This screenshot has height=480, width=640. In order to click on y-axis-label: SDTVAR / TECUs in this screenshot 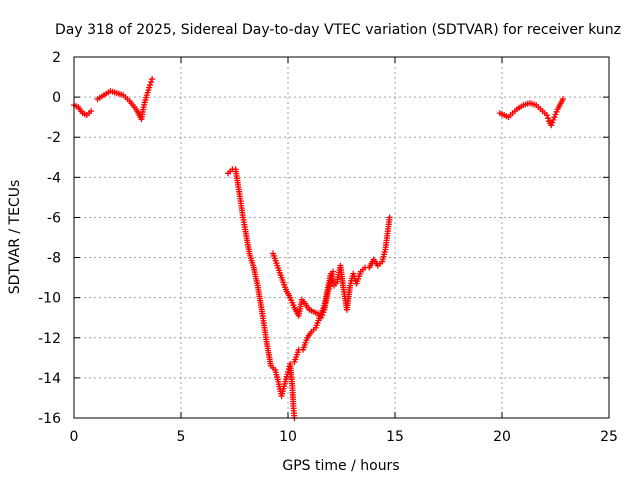, I will do `click(15, 237)`.